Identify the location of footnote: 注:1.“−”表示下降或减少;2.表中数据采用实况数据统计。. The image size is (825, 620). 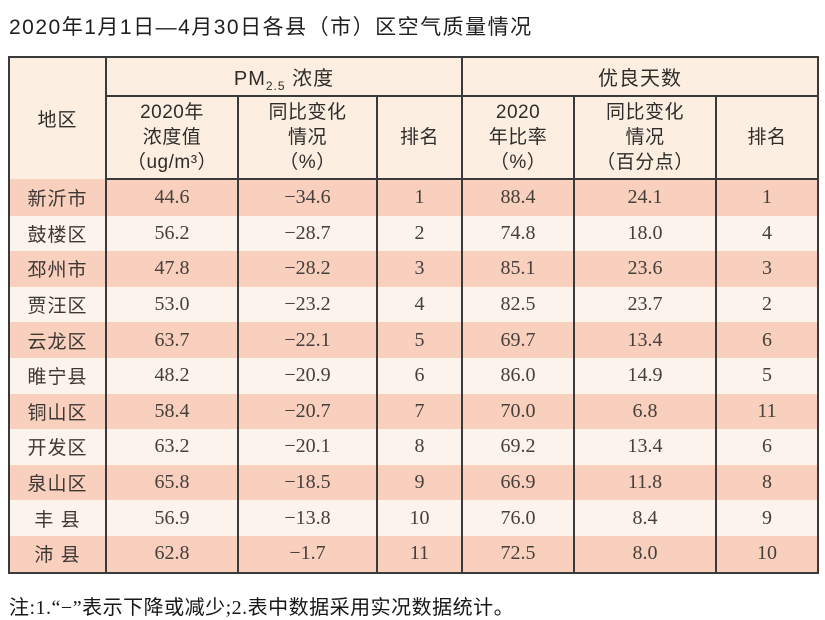
(262, 607).